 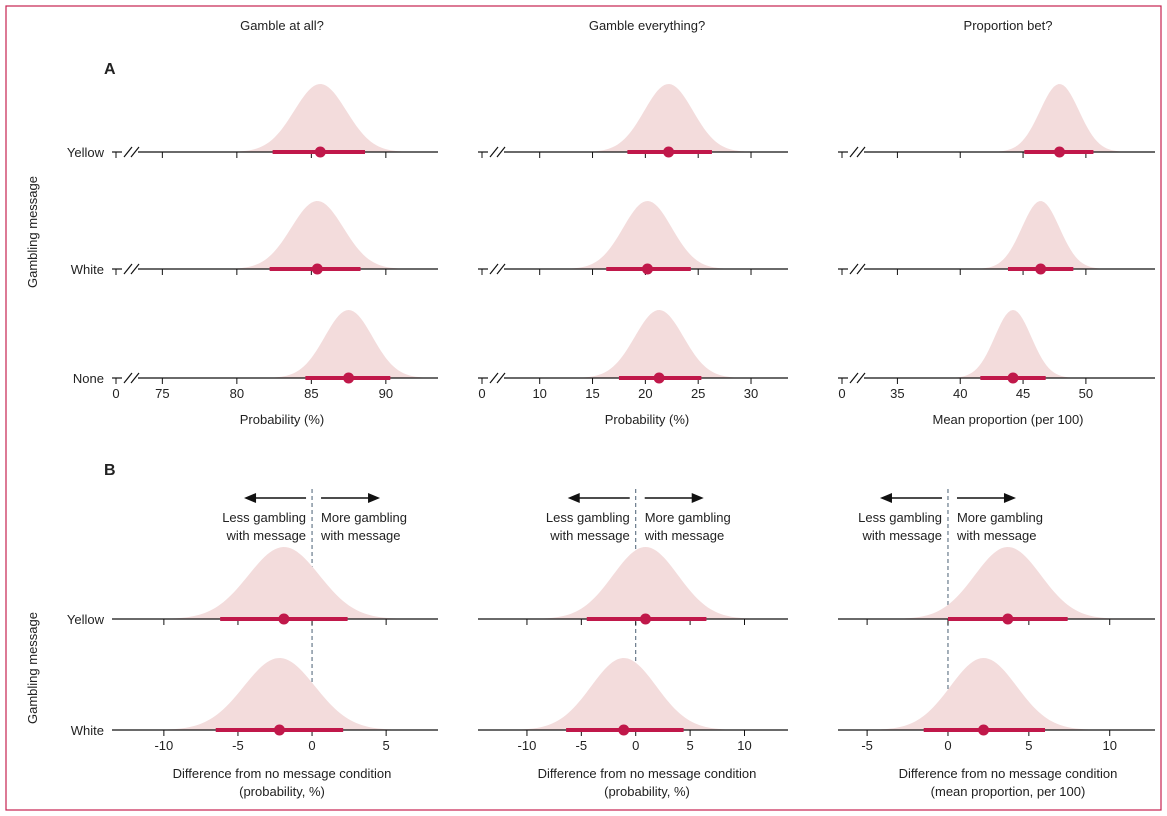 I want to click on row-label-yellow: Yellow, so click(x=86, y=152).